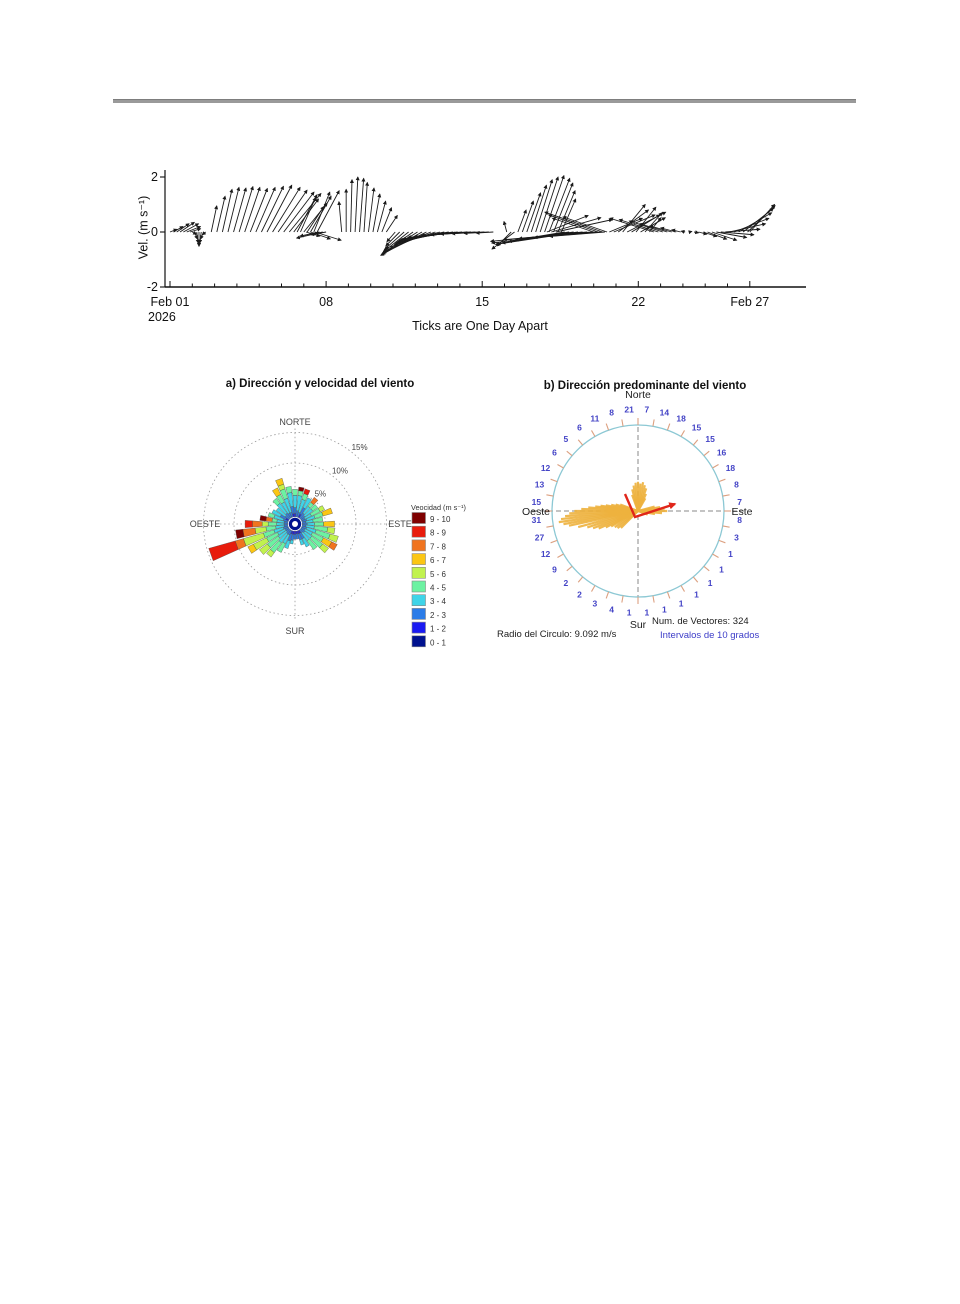 The width and height of the screenshot is (960, 1304). Describe the element at coordinates (438, 507) in the screenshot. I see `svg-text: Veocidad (m s⁻¹)` at that location.